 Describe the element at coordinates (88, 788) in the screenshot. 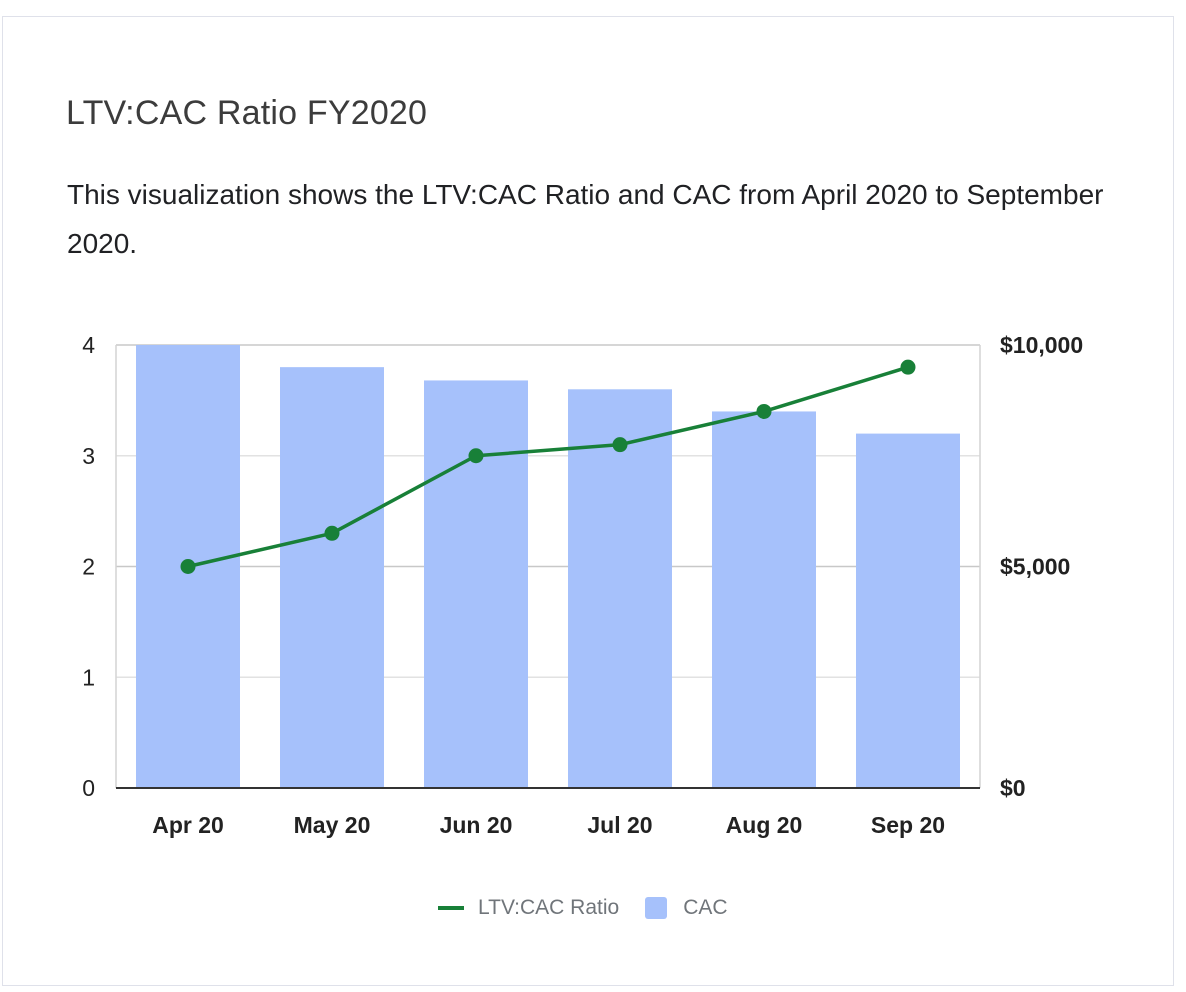

I see `y-left-tick-label: 0` at that location.